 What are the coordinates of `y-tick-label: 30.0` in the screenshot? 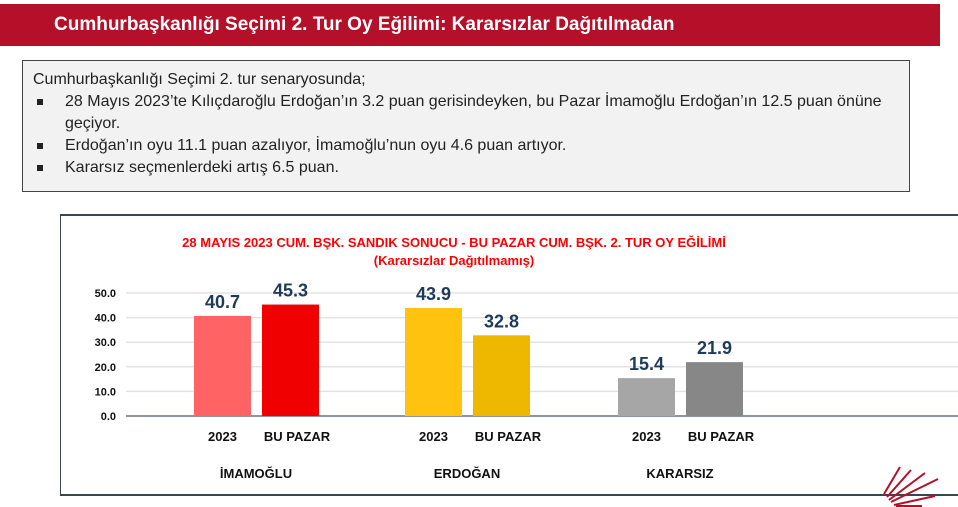 It's located at (105, 343).